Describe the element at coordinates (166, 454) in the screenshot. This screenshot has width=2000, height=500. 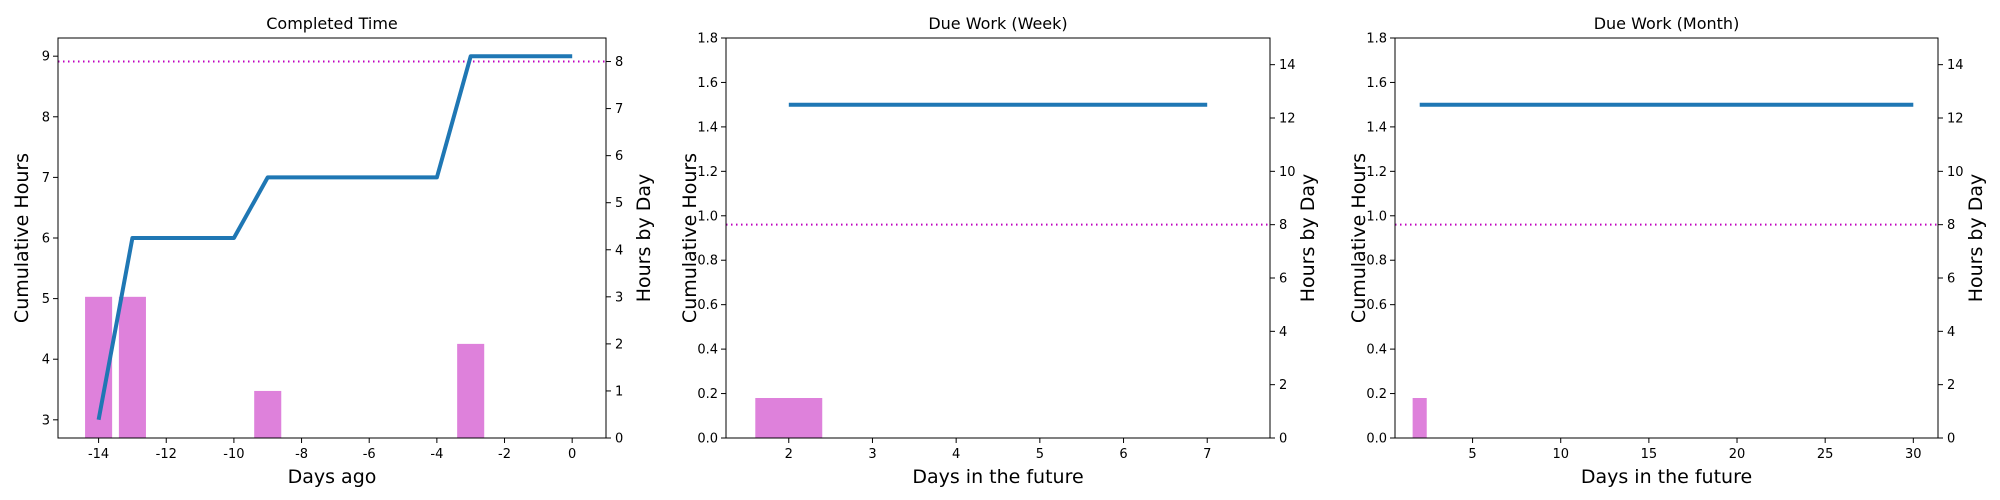
I see `x-tick-label: -12` at that location.